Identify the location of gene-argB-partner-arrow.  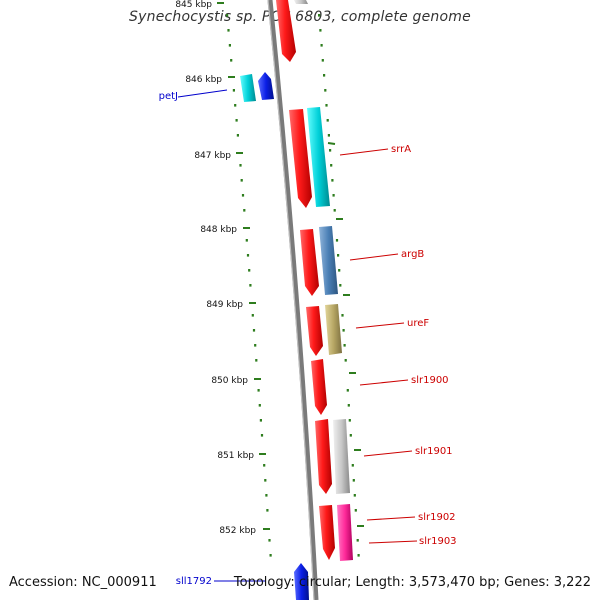
(328, 260).